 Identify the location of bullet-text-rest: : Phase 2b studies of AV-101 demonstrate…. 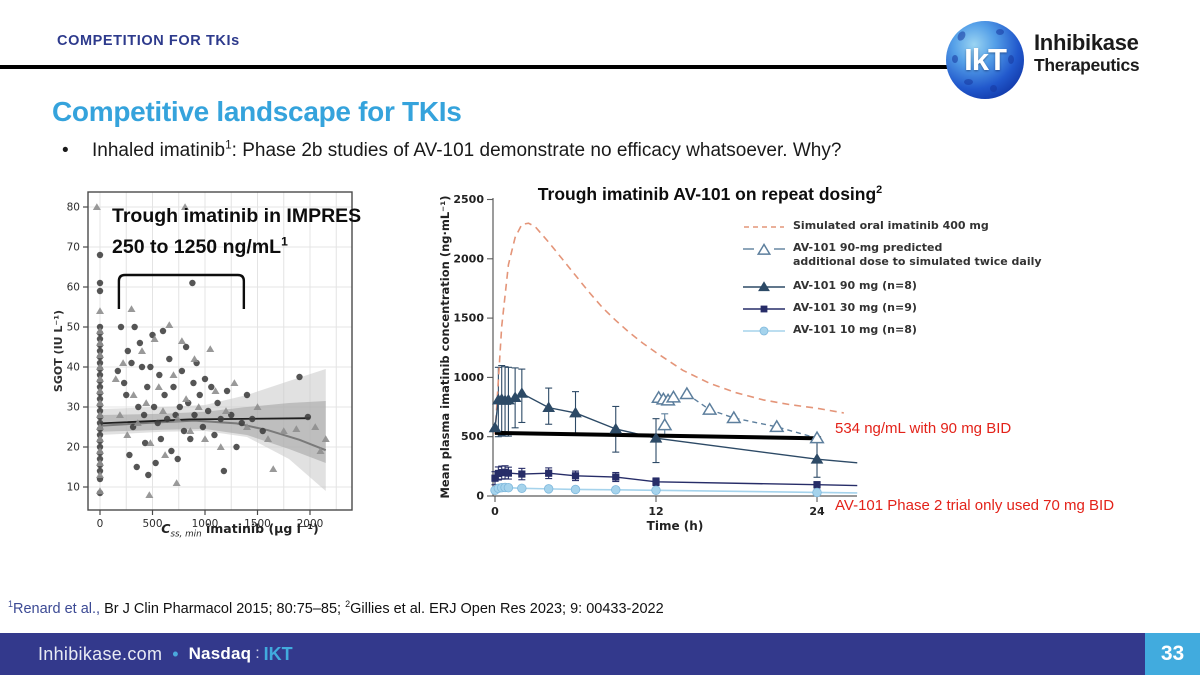
(536, 150).